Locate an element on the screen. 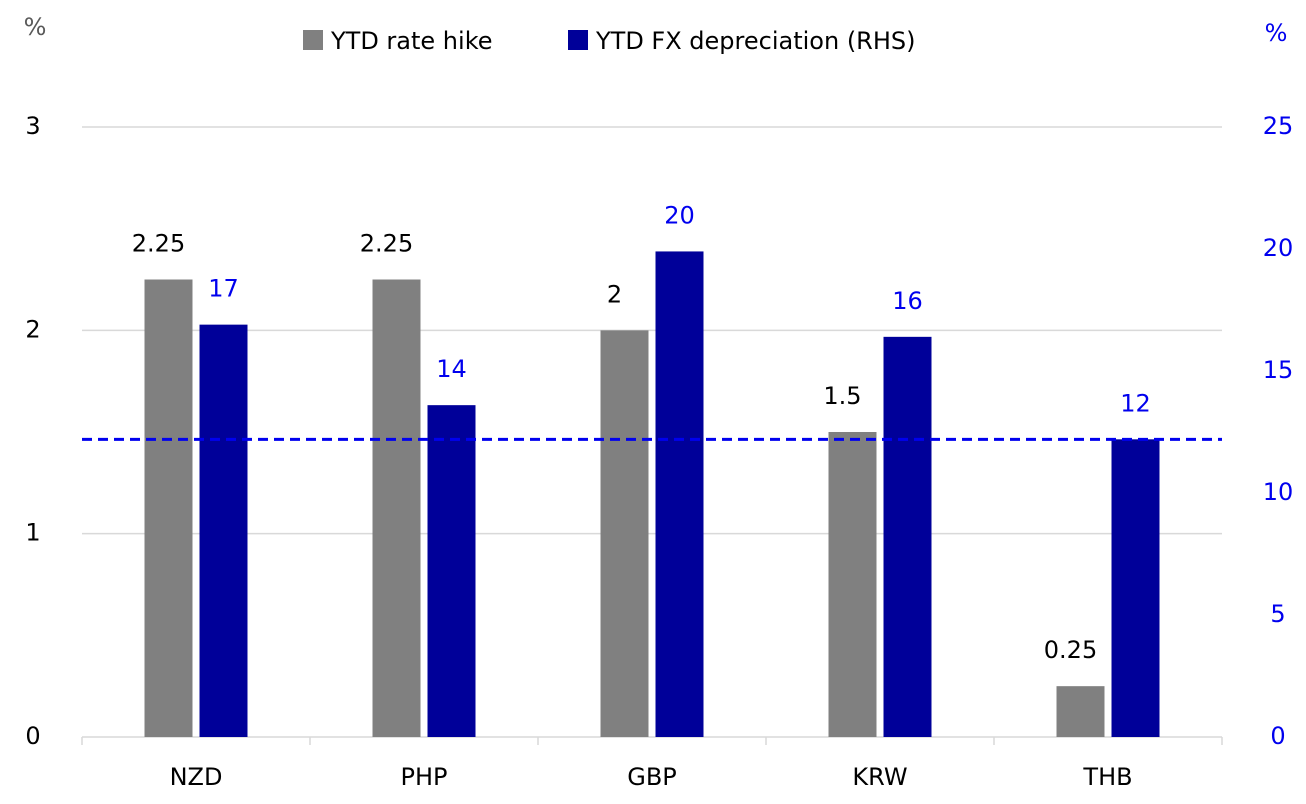 The image size is (1306, 804). legend-label: YTD FX depreciation (RHS) is located at coordinates (755, 41).